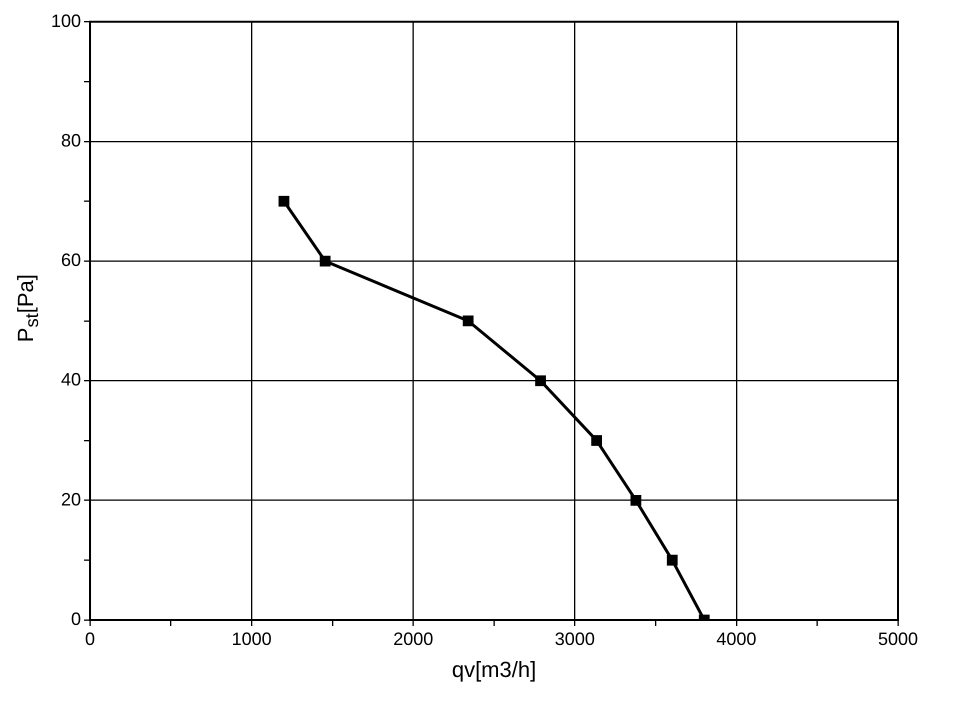 This screenshot has width=954, height=701. What do you see at coordinates (90, 638) in the screenshot?
I see `x-tick-label: 0` at bounding box center [90, 638].